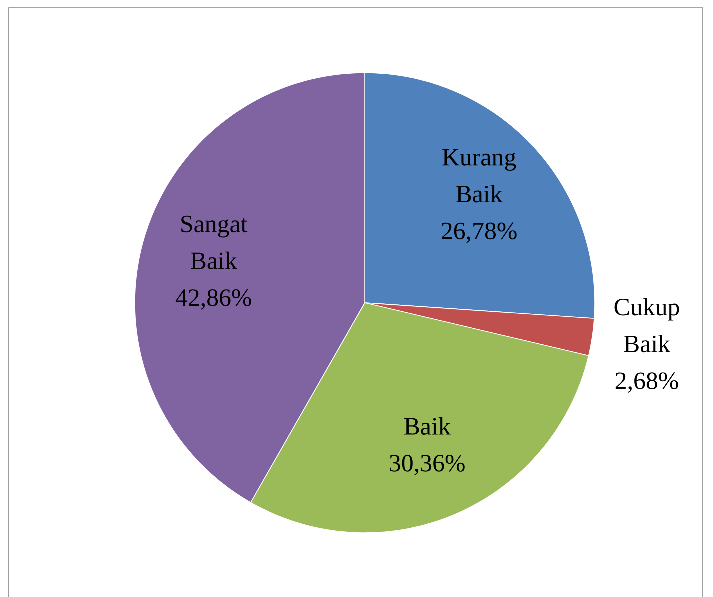 The image size is (713, 597). Describe the element at coordinates (427, 426) in the screenshot. I see `slice-label: Baik` at that location.